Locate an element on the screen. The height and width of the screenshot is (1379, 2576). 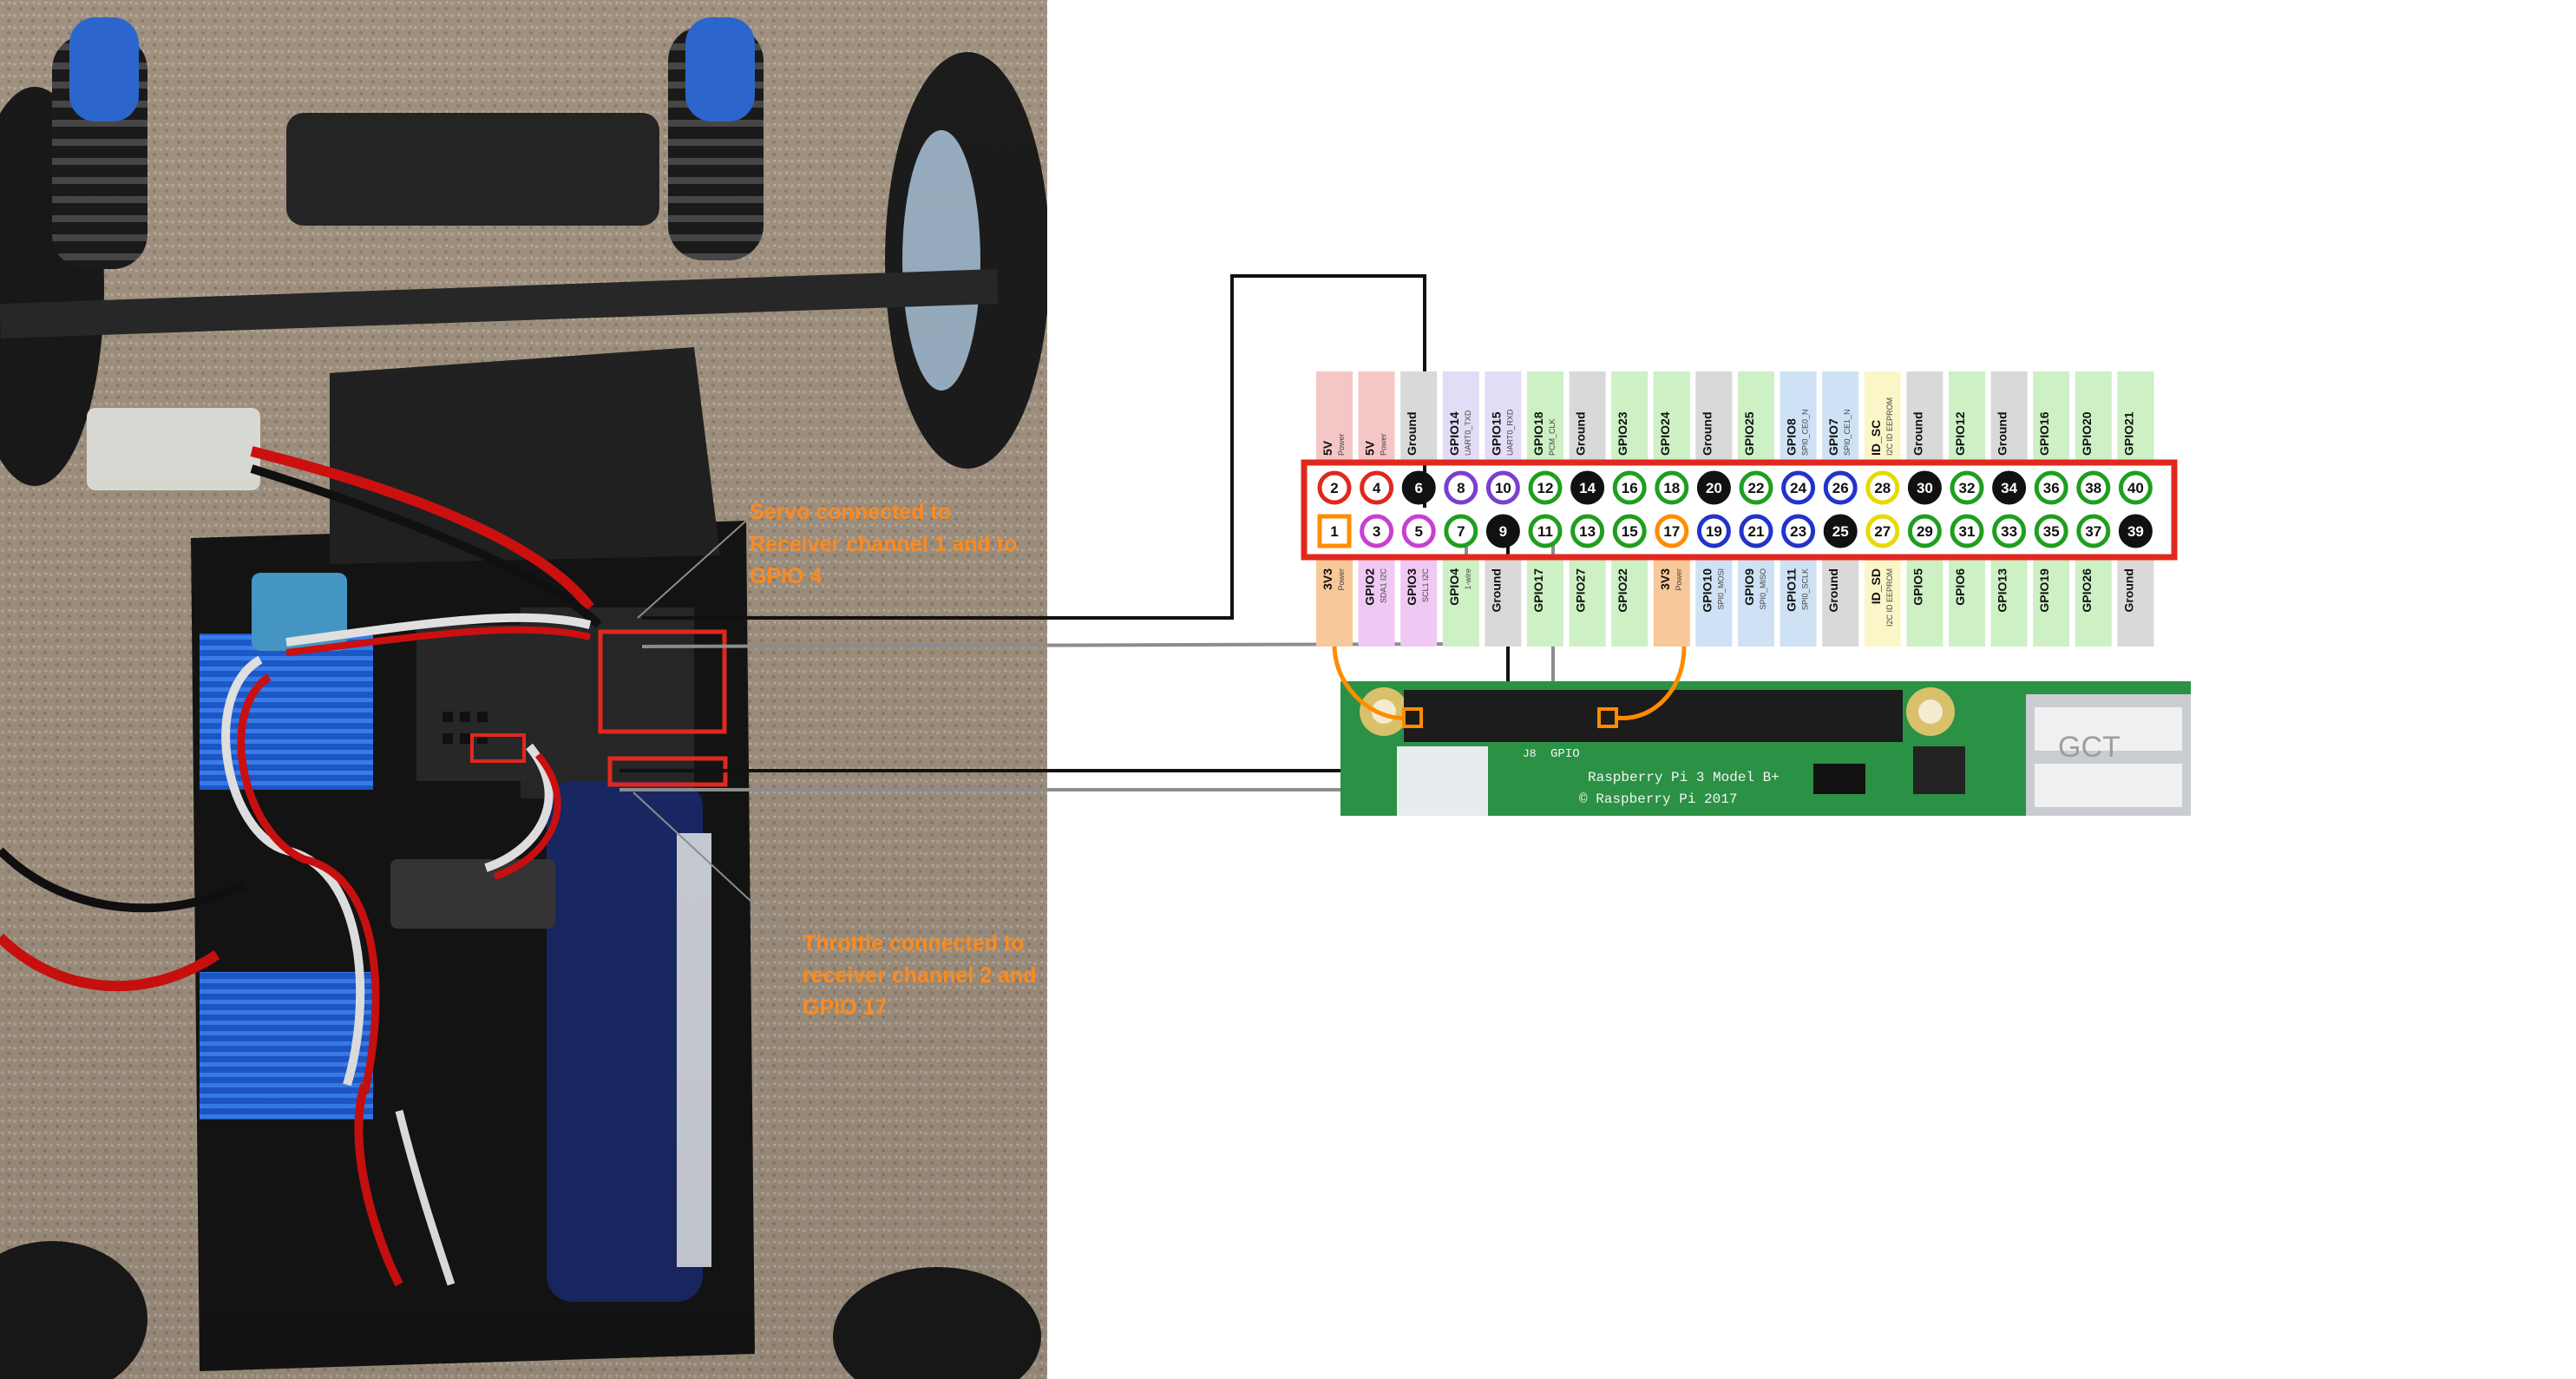
board-copyright-label: © Raspberry Pi 2017 is located at coordinates (1658, 799).